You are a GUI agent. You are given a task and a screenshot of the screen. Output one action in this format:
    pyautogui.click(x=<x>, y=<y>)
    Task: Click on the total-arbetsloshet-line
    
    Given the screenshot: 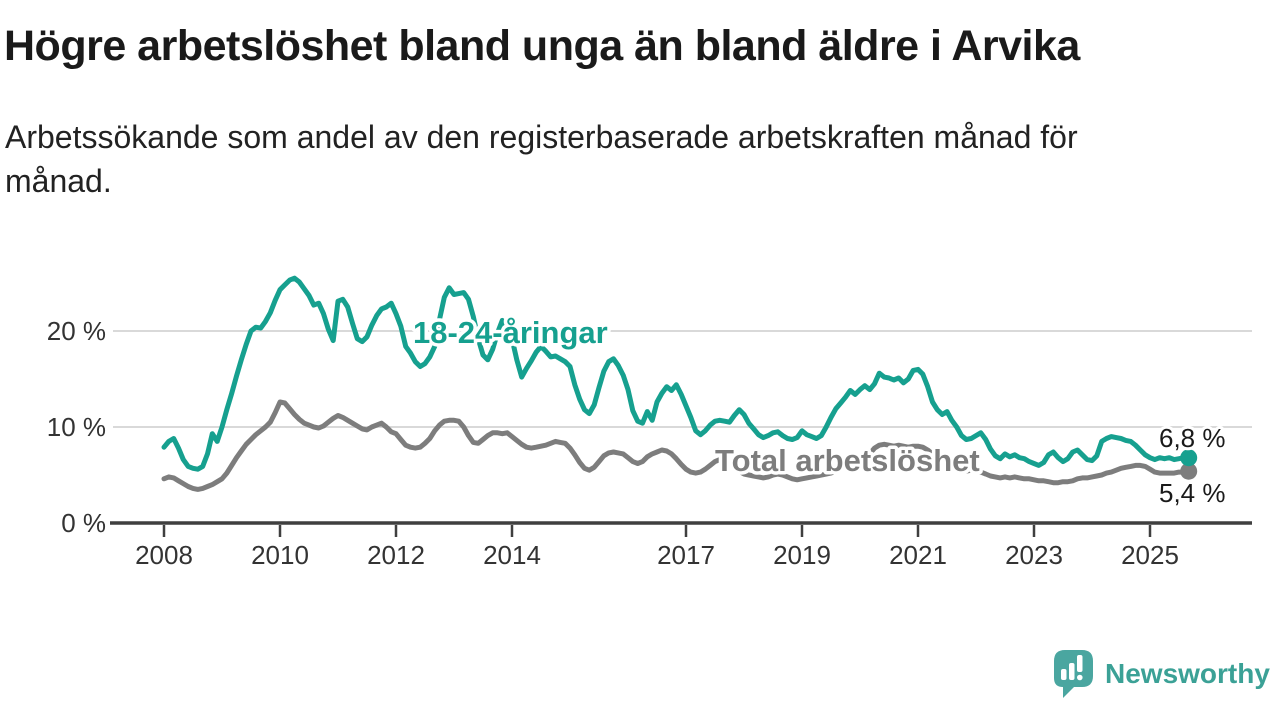 What is the action you would take?
    pyautogui.click(x=676, y=445)
    